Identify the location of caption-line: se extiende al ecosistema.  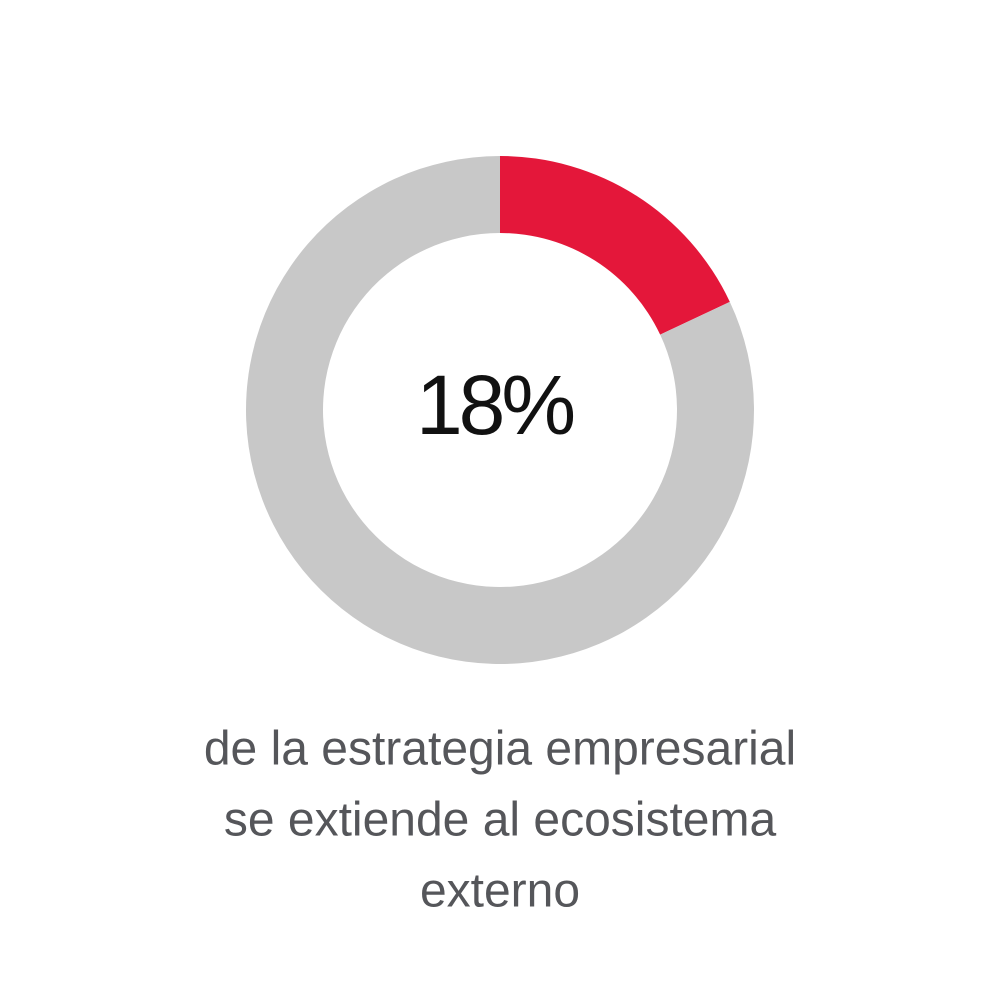
(500, 820).